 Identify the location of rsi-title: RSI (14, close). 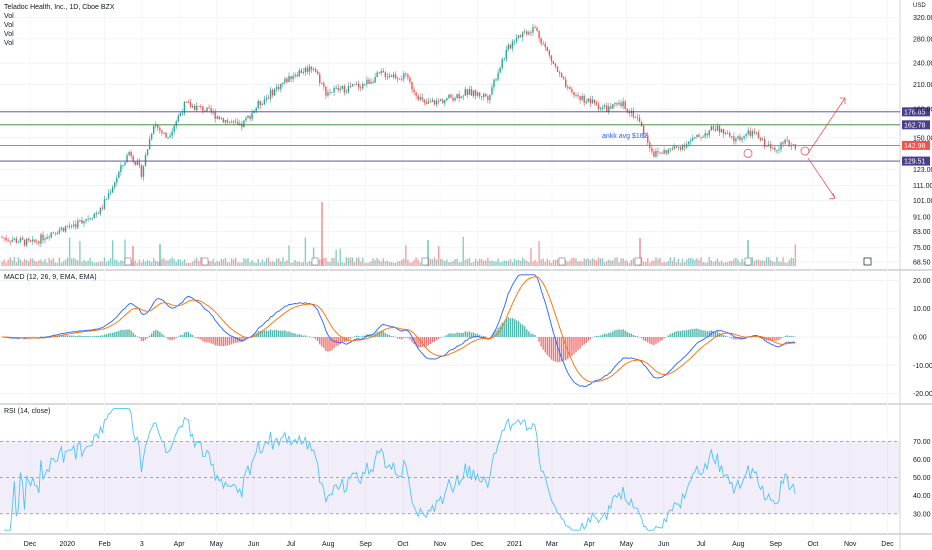
(27, 411).